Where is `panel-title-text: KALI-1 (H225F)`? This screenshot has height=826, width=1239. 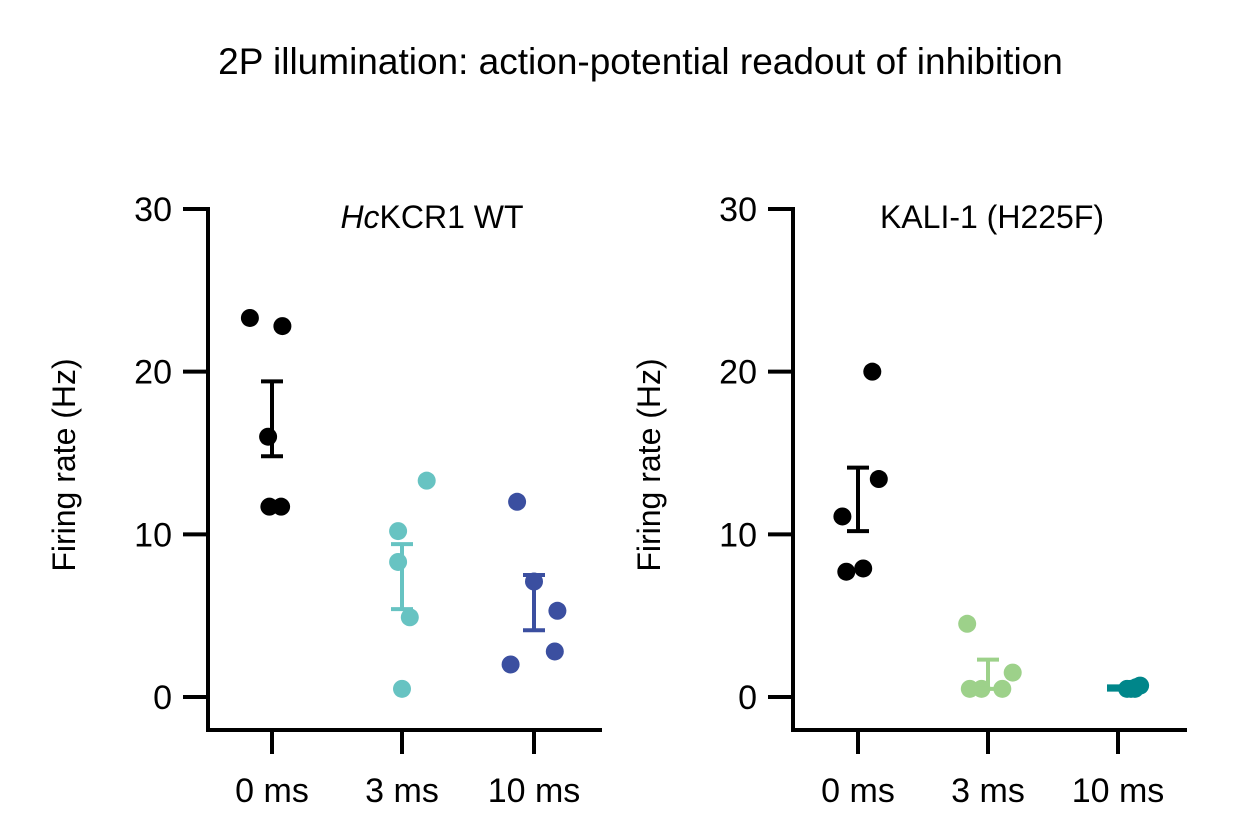 panel-title-text: KALI-1 (H225F) is located at coordinates (992, 217).